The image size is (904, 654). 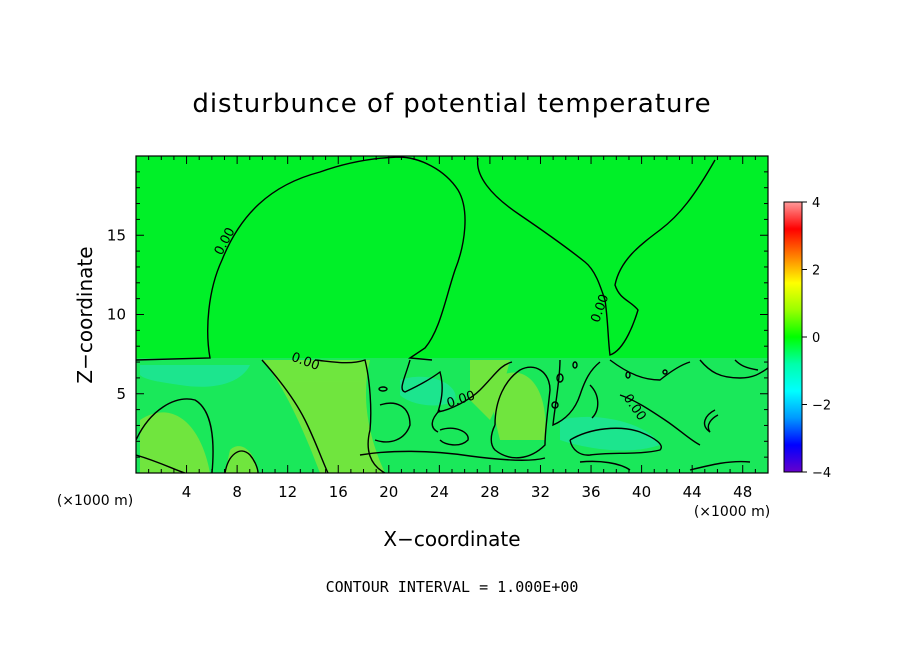 I want to click on contour-lower-g, so click(x=615, y=441).